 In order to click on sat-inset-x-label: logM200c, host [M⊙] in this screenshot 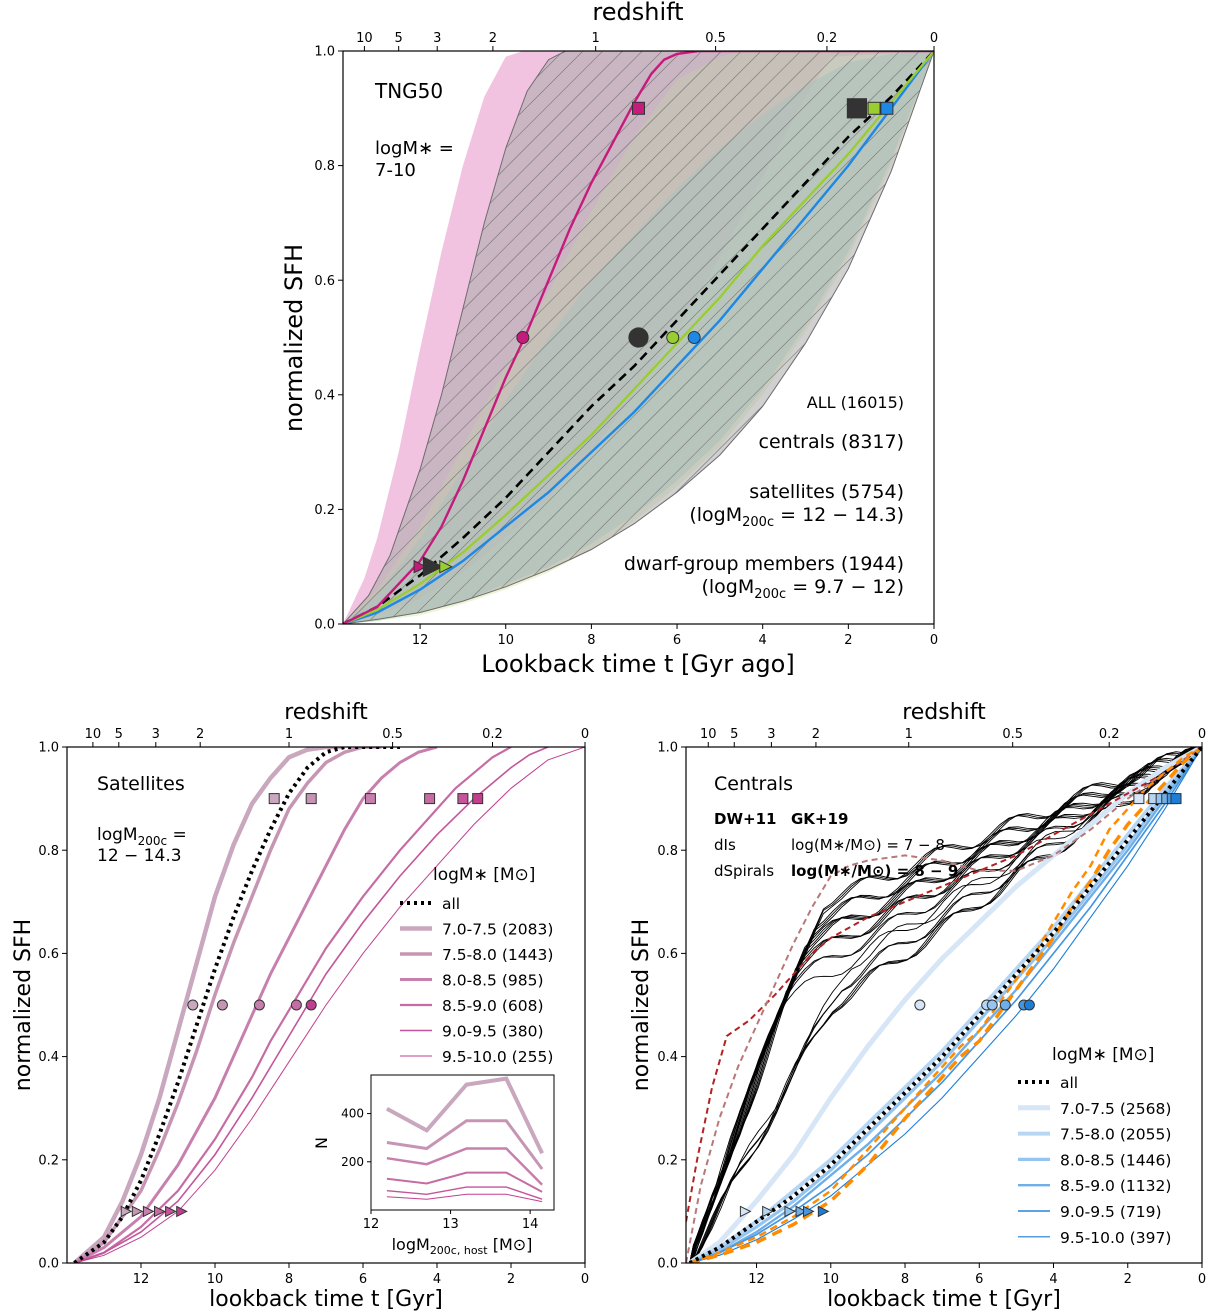, I will do `click(462, 1246)`.